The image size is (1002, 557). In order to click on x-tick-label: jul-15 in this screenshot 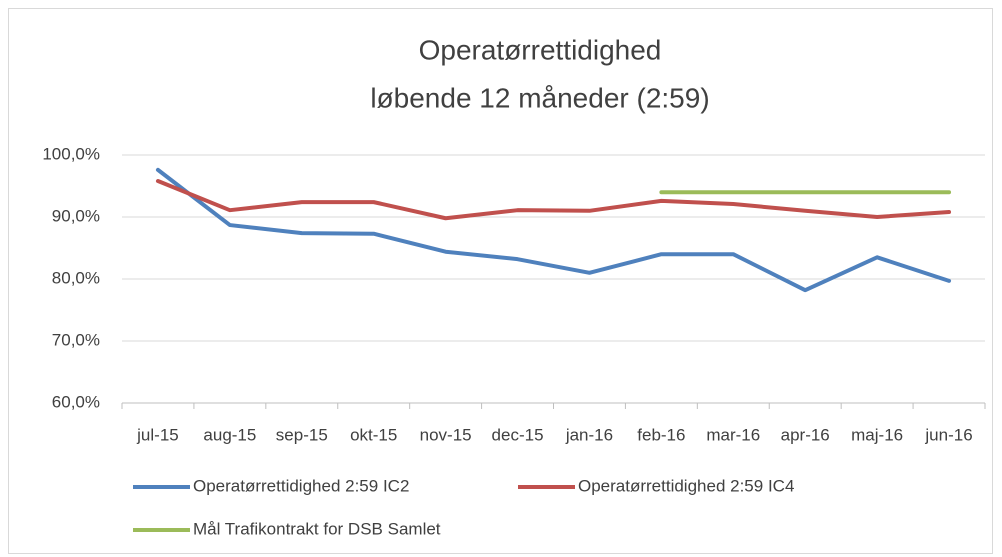, I will do `click(157, 434)`.